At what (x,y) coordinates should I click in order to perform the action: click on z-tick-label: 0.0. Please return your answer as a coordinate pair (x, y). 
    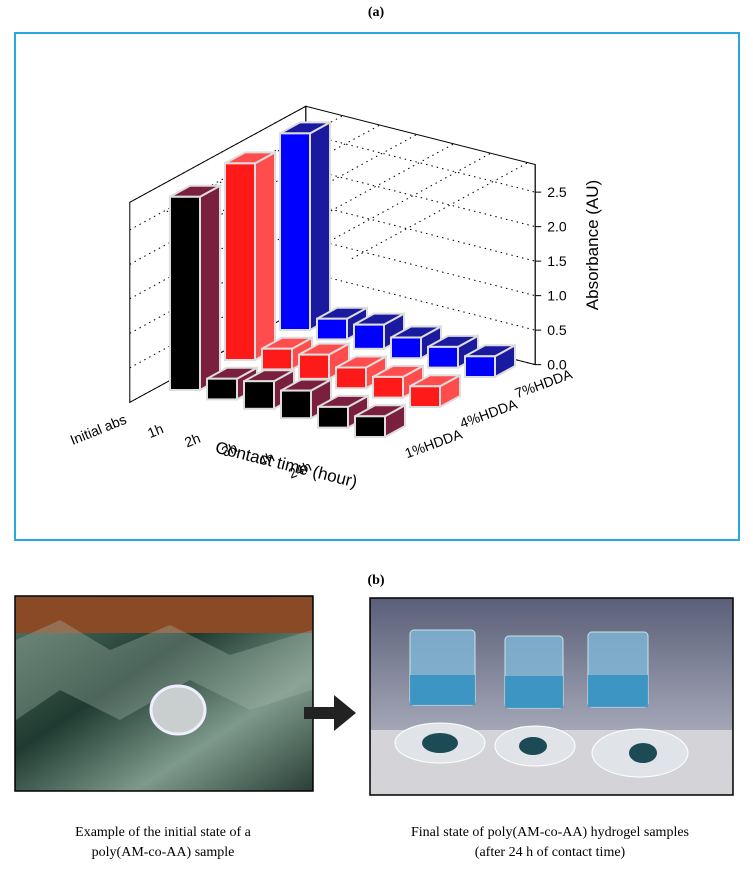
    Looking at the image, I should click on (557, 365).